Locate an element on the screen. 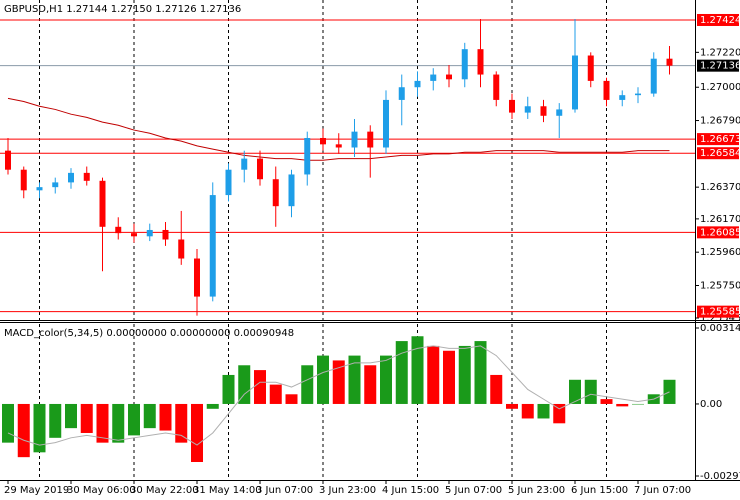  level-label: 1.26584 is located at coordinates (720, 153).